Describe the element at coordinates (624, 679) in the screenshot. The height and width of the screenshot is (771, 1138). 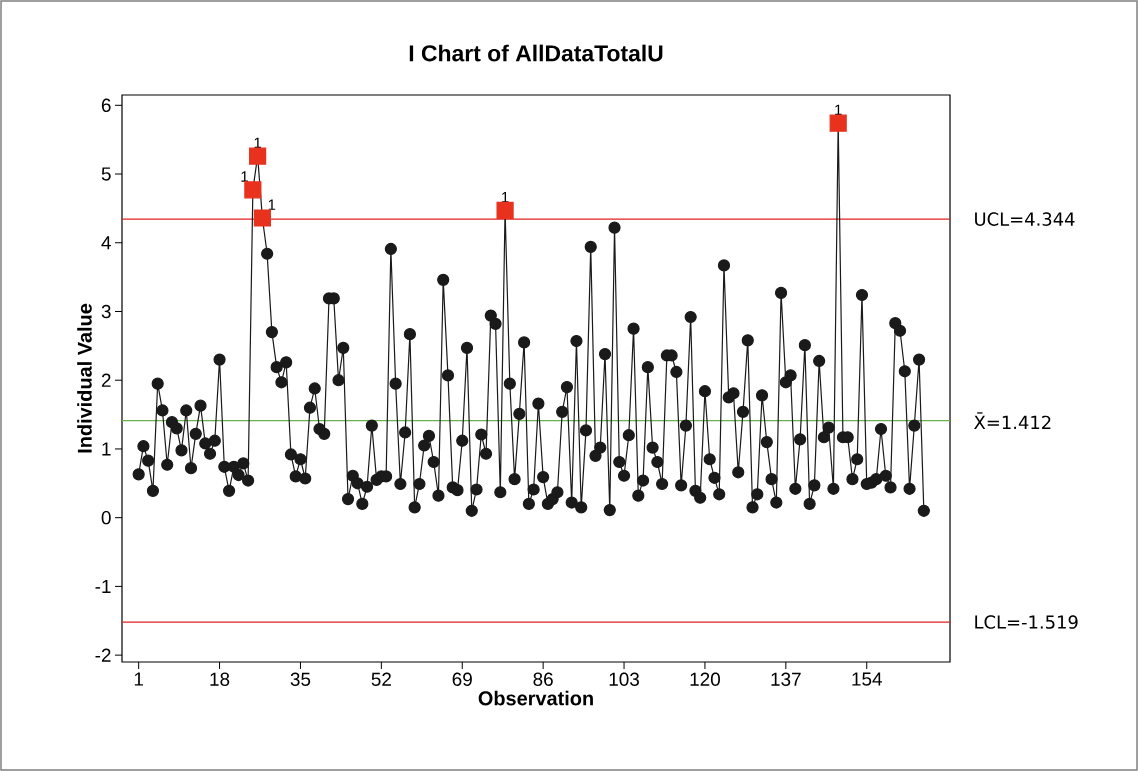
I see `x-tick-label: 103` at that location.